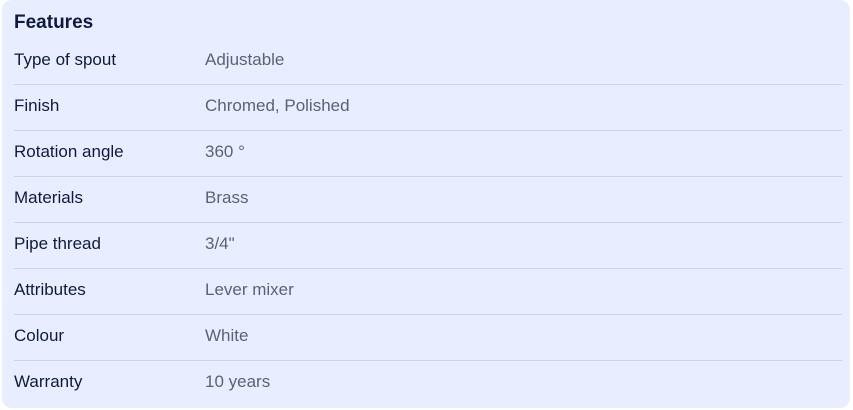  I want to click on feature-label: Warranty, so click(48, 381).